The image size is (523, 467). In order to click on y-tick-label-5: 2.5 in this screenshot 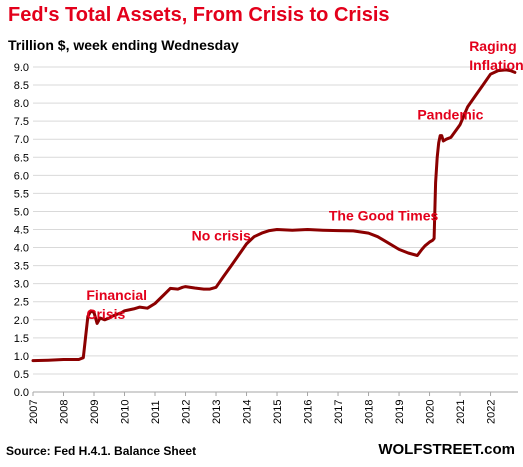, I will do `click(21, 303)`.